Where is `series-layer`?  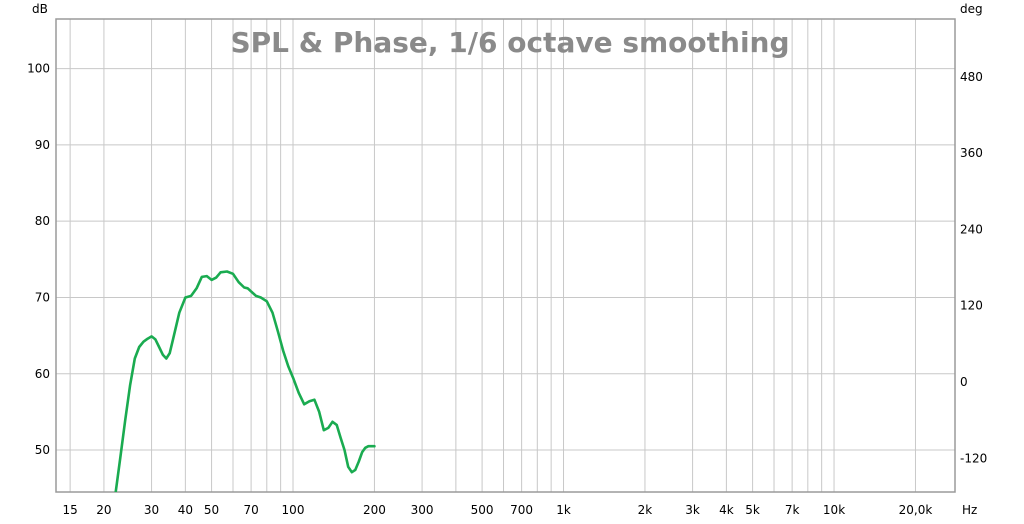
series-layer is located at coordinates (245, 381).